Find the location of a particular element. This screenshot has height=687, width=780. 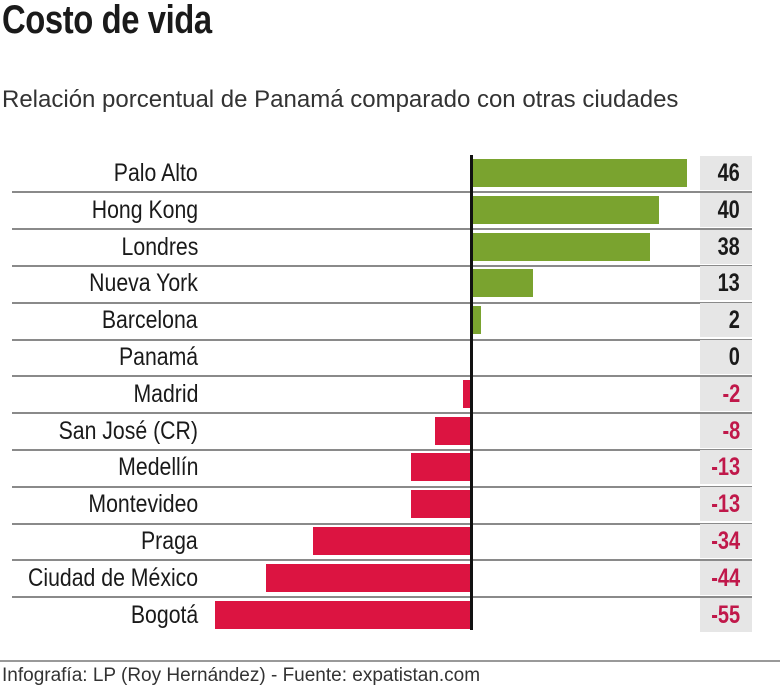

chart-title: Costo de vida is located at coordinates (107, 21).